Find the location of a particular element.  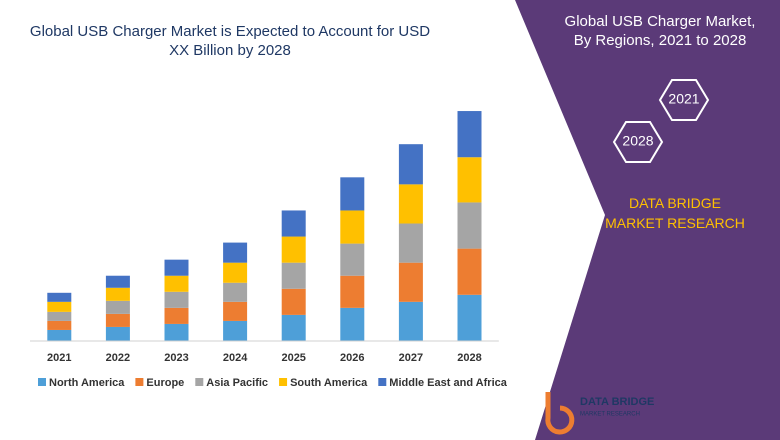

legend-label: Asia Pacific is located at coordinates (237, 383).